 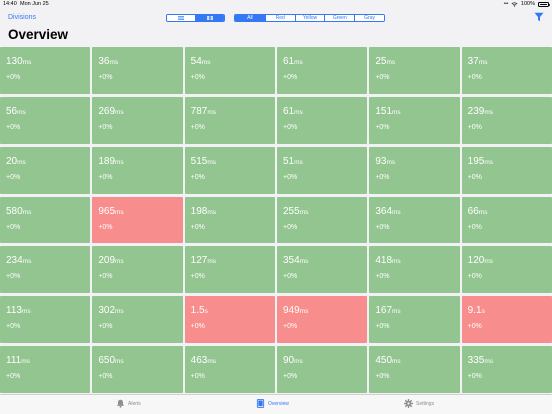 What do you see at coordinates (309, 18) in the screenshot?
I see `filter-yellow-segment: Yellow` at bounding box center [309, 18].